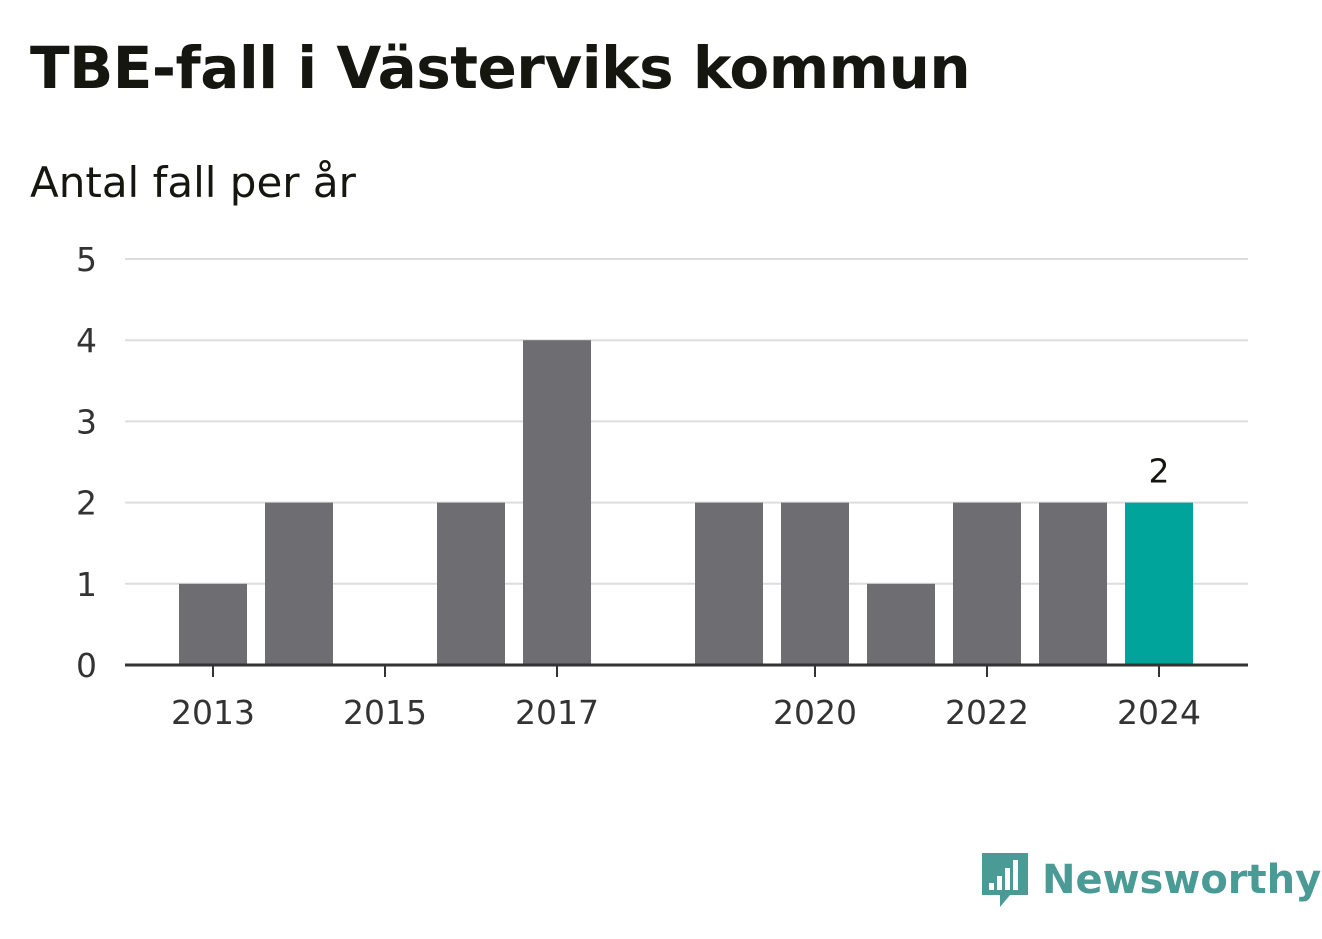 The image size is (1322, 939). What do you see at coordinates (815, 712) in the screenshot?
I see `x-tick-label: 2020` at bounding box center [815, 712].